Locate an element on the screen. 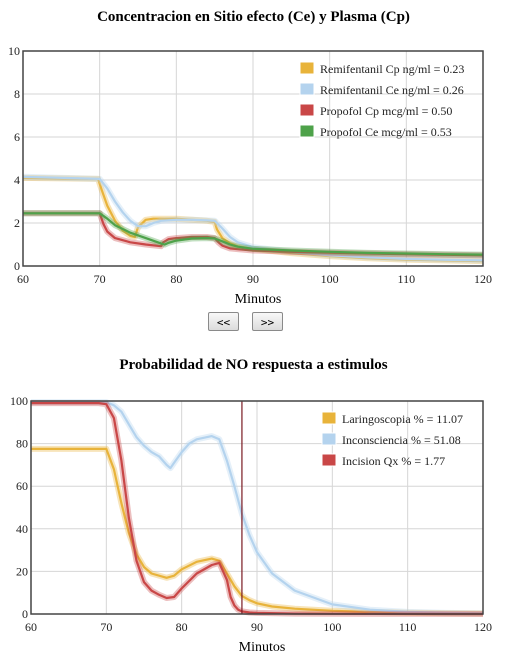 The width and height of the screenshot is (507, 667). time-navigation: << >> is located at coordinates (253, 324).